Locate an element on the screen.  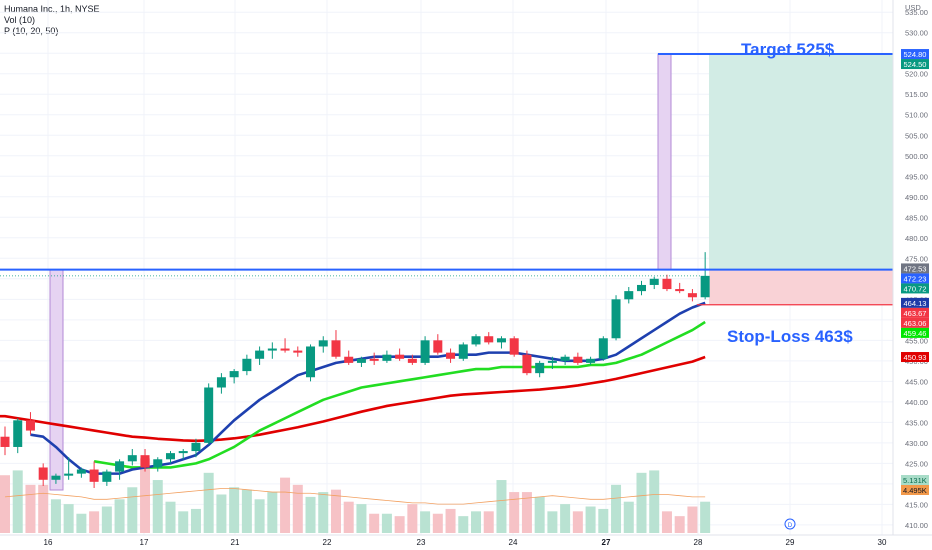
currency-label: USD is located at coordinates (913, 7).